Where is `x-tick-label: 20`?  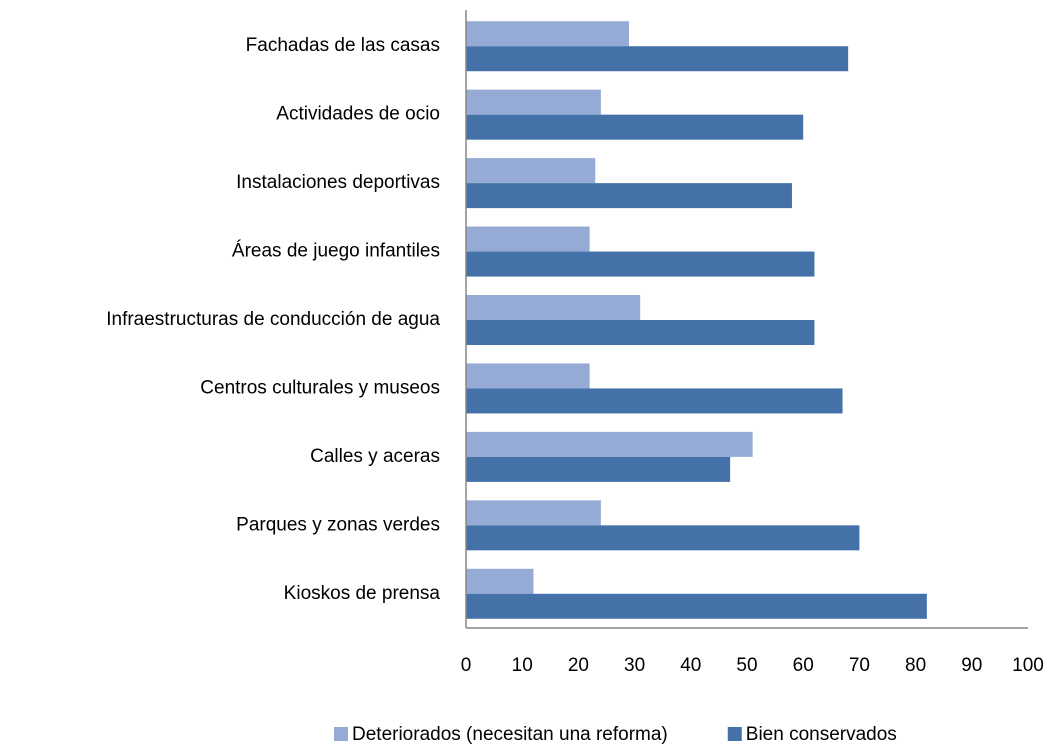
x-tick-label: 20 is located at coordinates (578, 665).